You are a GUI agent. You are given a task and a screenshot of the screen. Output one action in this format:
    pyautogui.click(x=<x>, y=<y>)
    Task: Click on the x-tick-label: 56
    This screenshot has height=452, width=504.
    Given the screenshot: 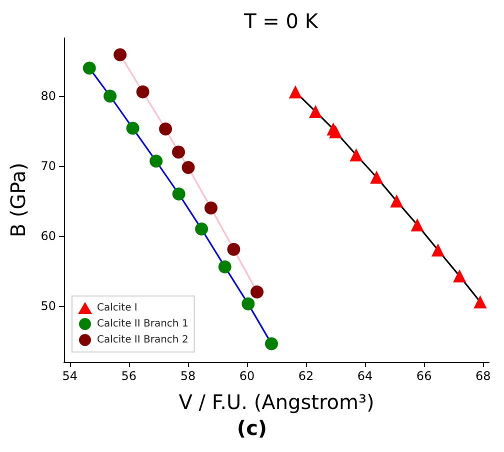 What is the action you would take?
    pyautogui.click(x=129, y=376)
    